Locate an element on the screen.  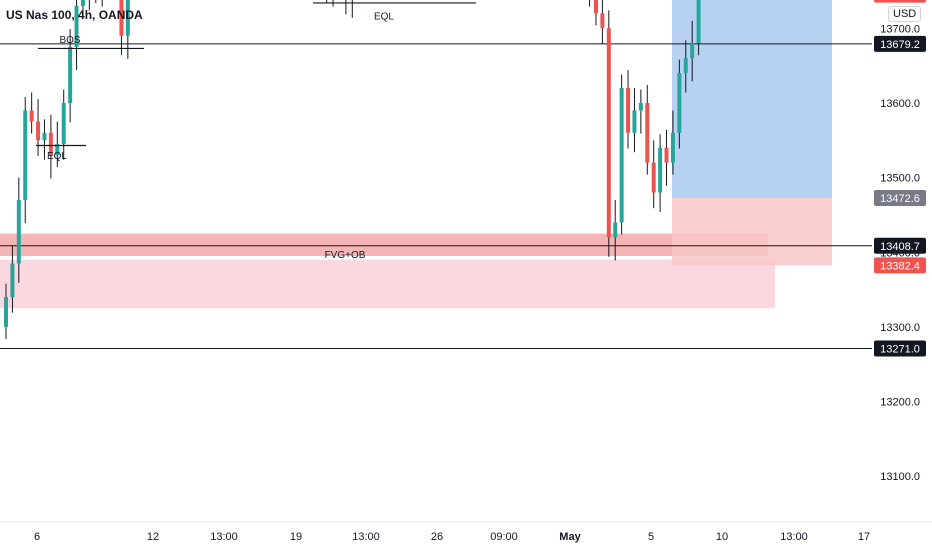
x-tick-label: 17 is located at coordinates (864, 537).